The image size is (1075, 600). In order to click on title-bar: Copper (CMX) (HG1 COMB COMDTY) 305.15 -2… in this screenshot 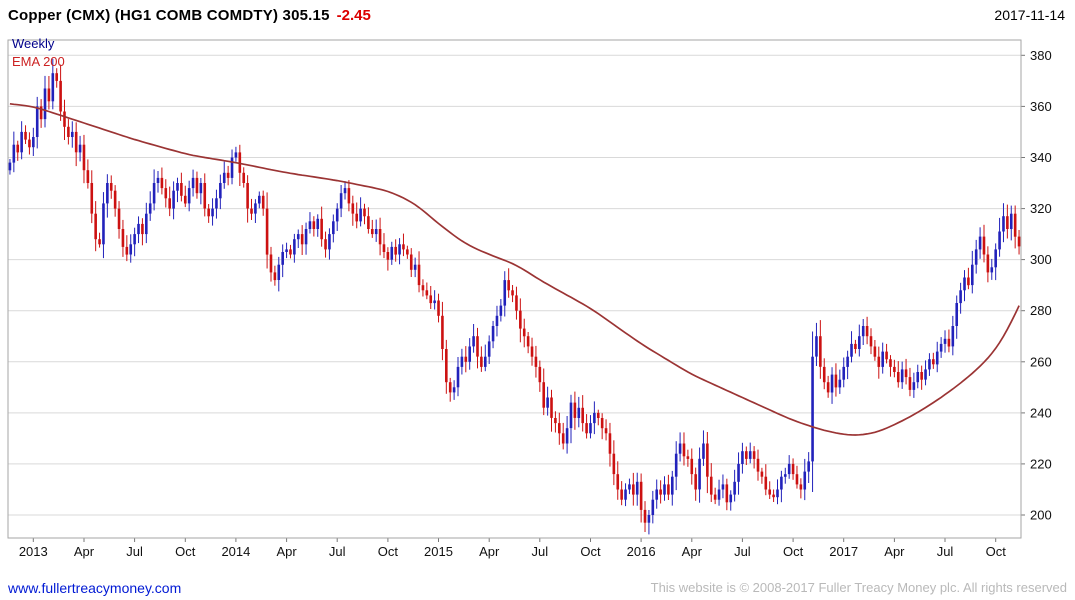, I will do `click(537, 15)`.